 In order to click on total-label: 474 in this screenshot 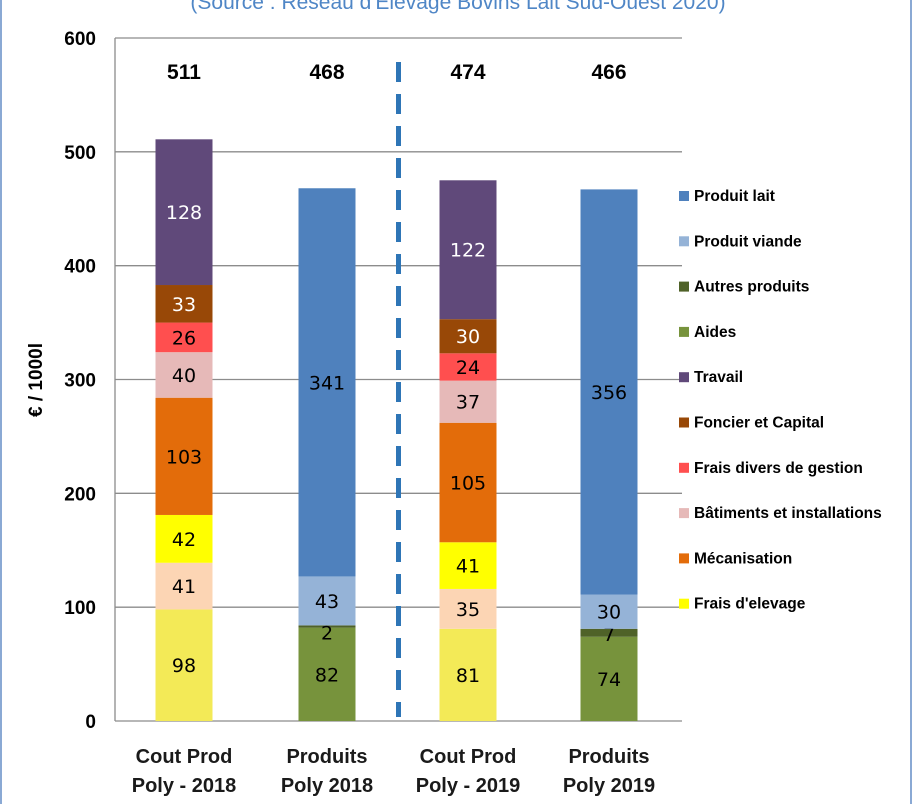, I will do `click(467, 72)`.